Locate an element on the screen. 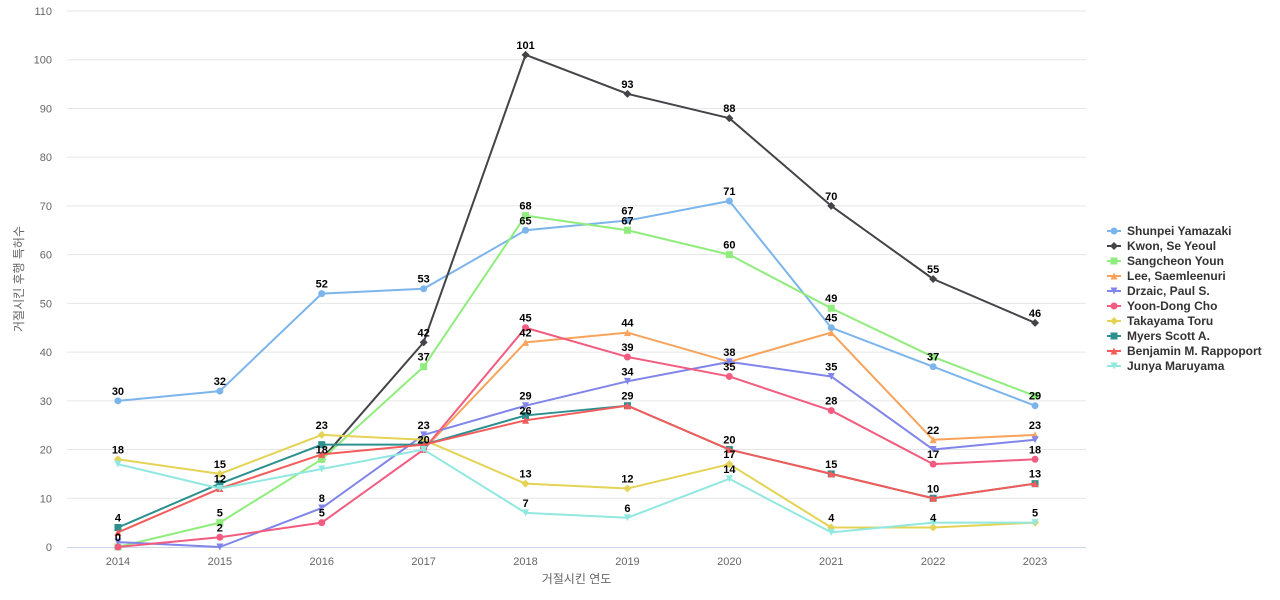 The width and height of the screenshot is (1280, 600). y-axis-ticks: 0 10 20 30 40 50 60 70 80 90 100 110 is located at coordinates (43, 280).